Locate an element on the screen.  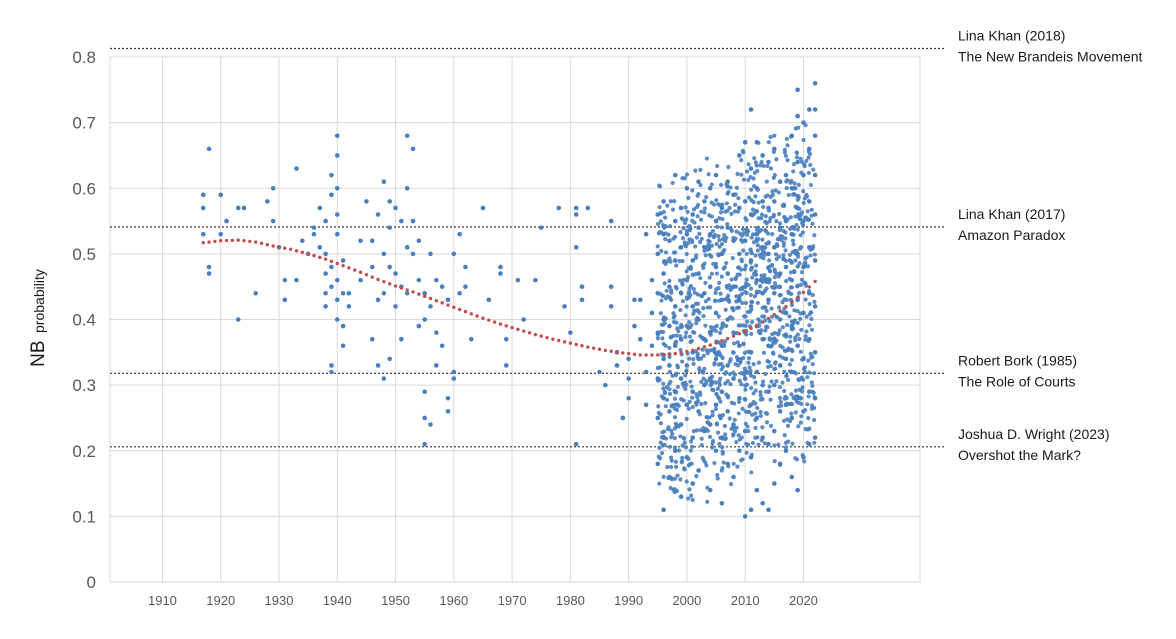
y-tick-label: 0.8 is located at coordinates (84, 57).